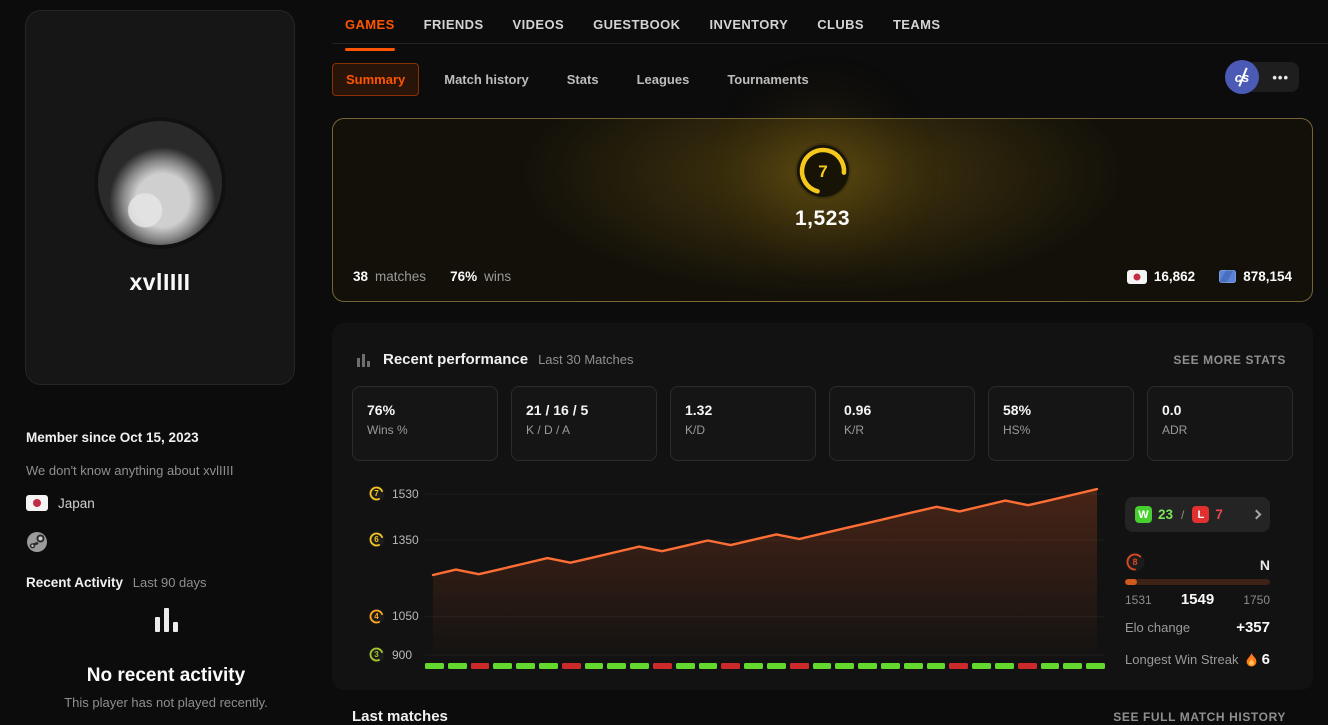 The height and width of the screenshot is (725, 1328). Describe the element at coordinates (538, 24) in the screenshot. I see `nav-tab-videos: VIDEOS` at that location.